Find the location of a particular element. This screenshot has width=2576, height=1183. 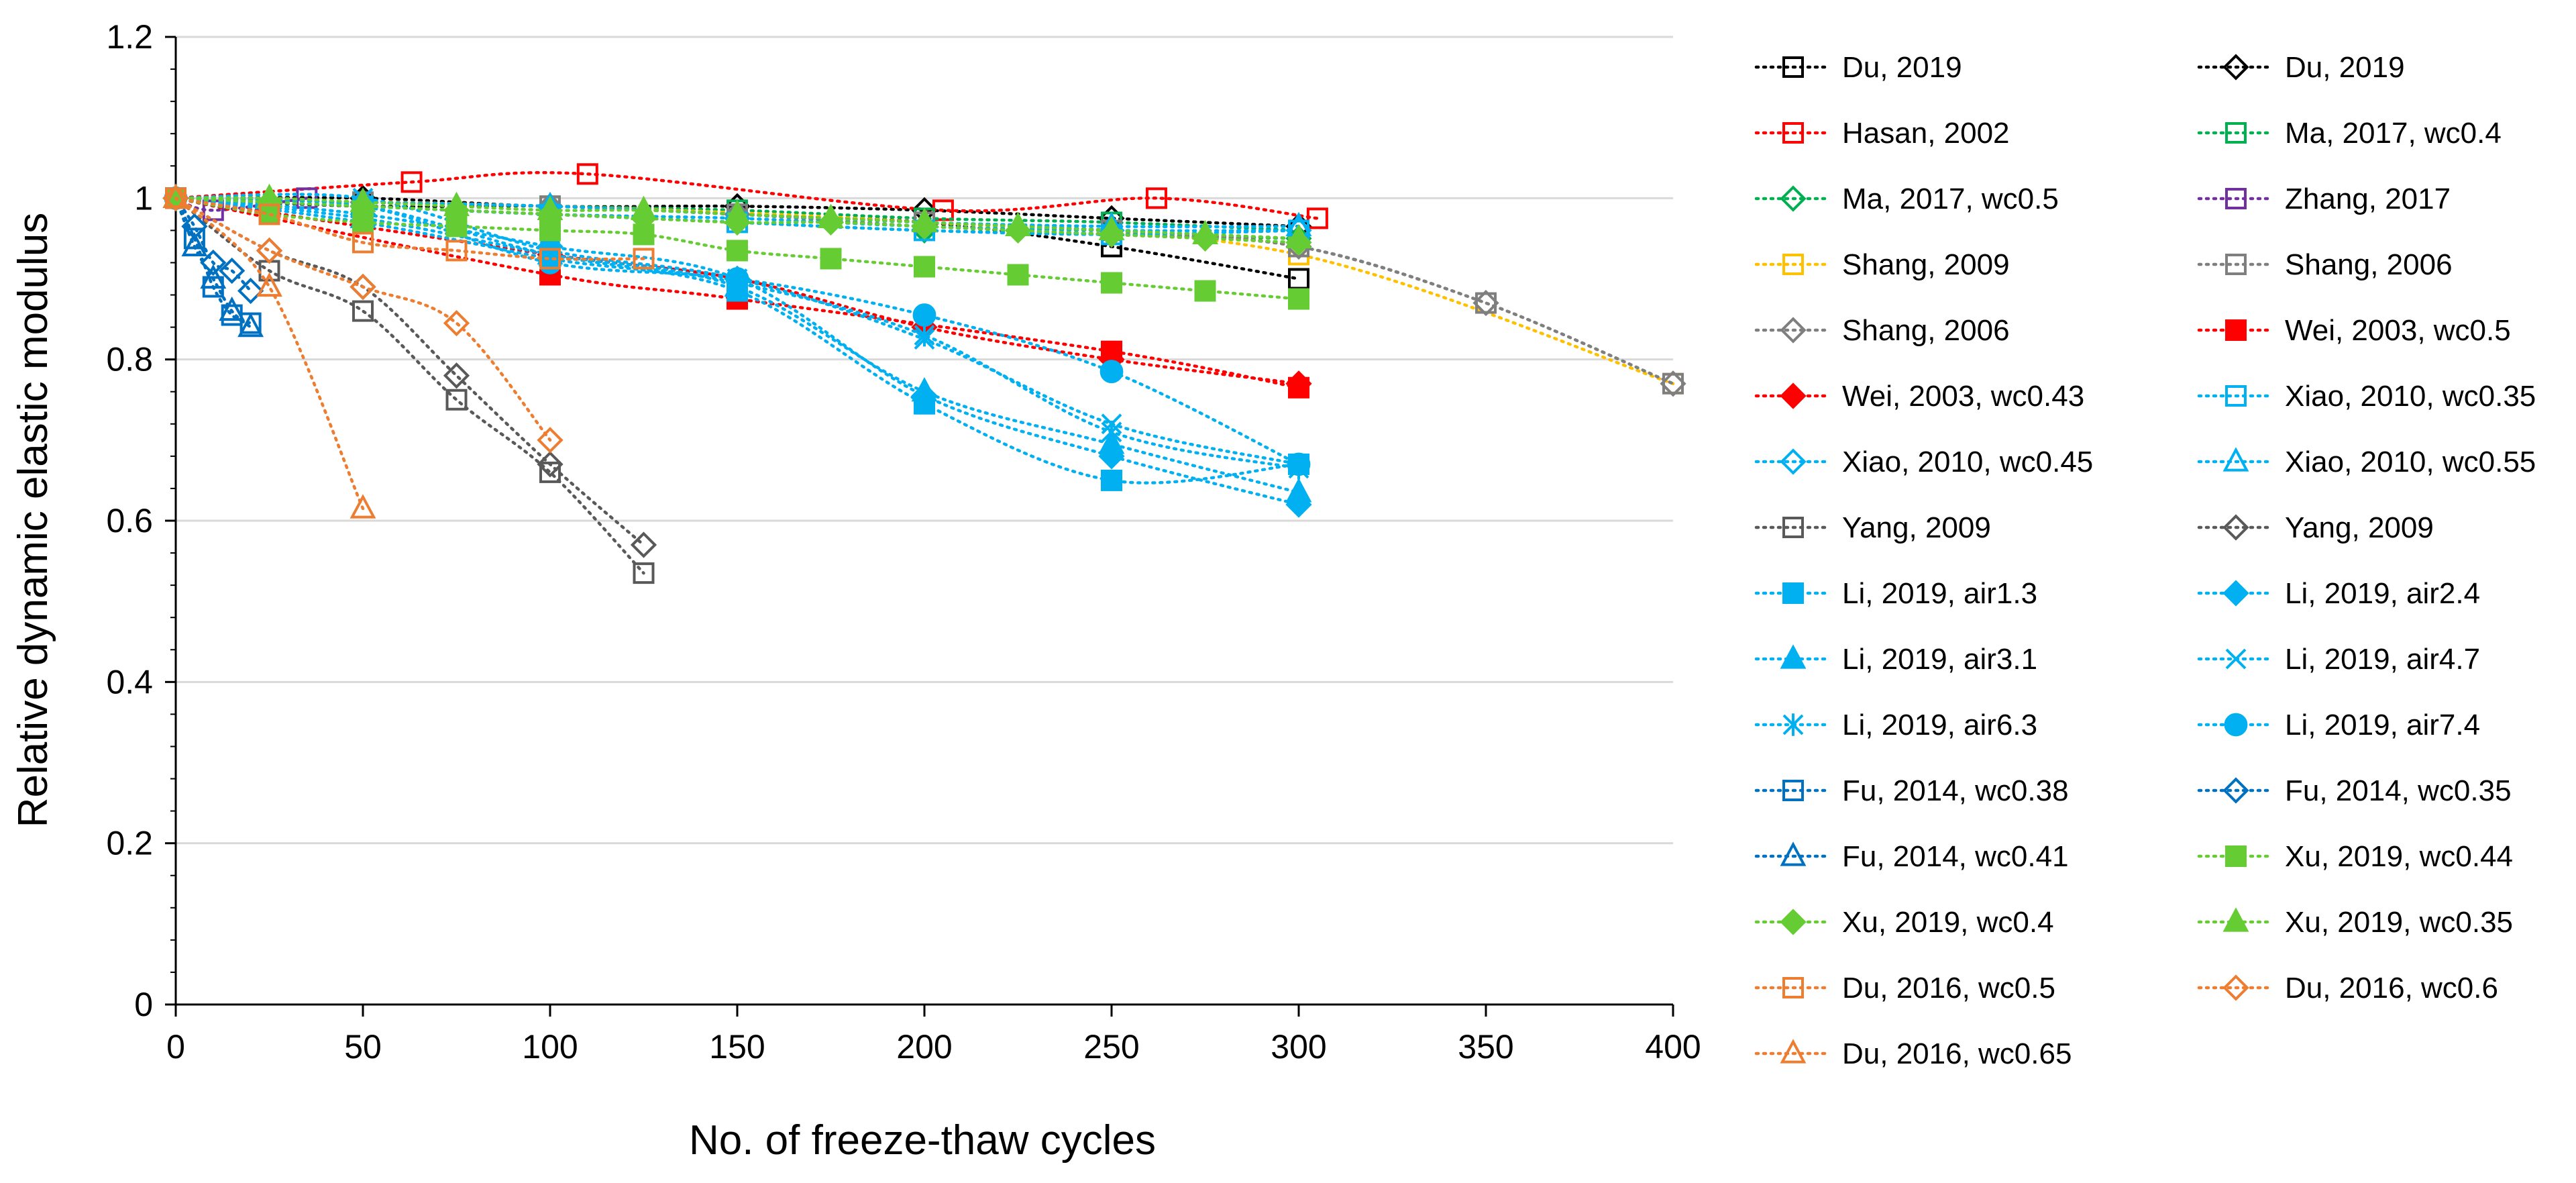

x-tick-label: 150 is located at coordinates (737, 1047).